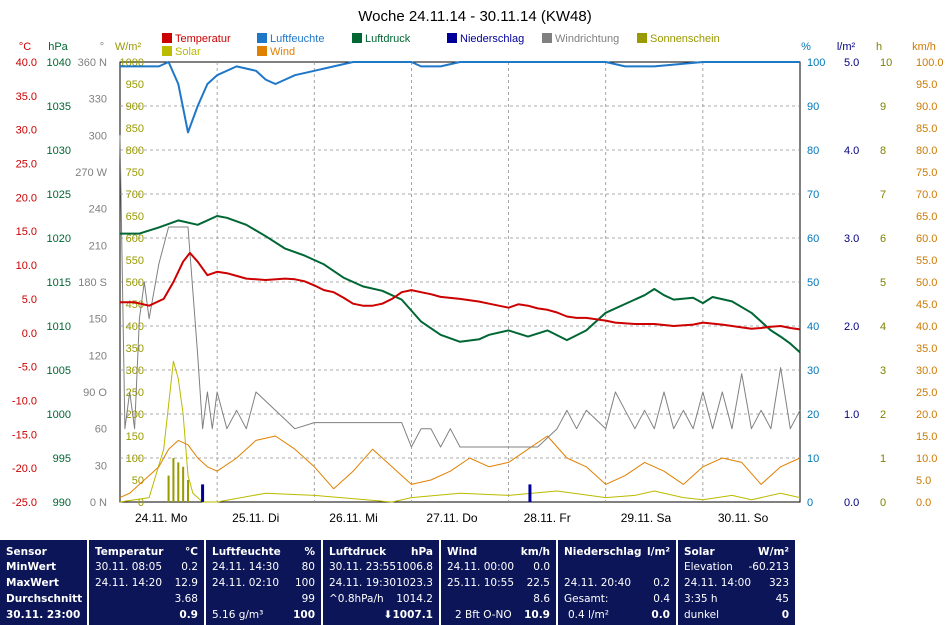 The width and height of the screenshot is (950, 625). I want to click on wind-max-time: 25.11. 10:55, so click(480, 583).